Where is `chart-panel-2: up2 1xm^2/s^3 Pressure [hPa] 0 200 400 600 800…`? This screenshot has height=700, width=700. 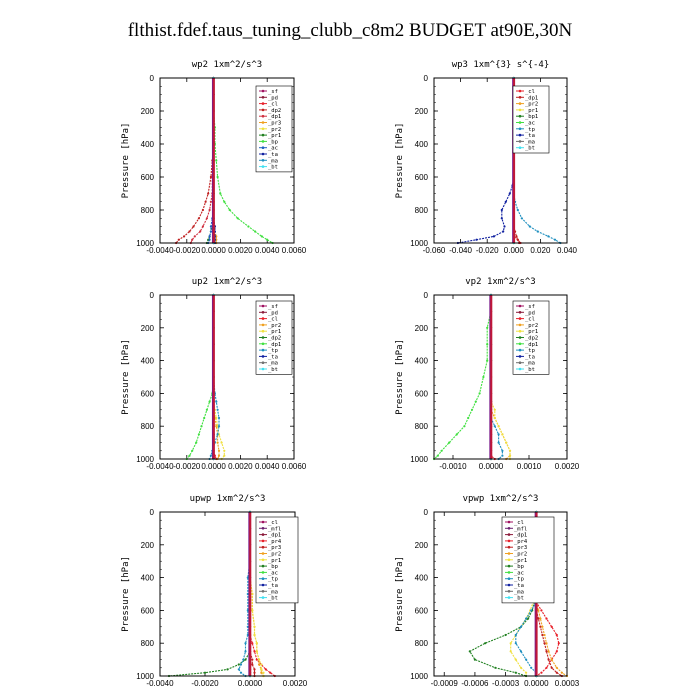
chart-panel-2: up2 1xm^2/s^3 Pressure [hPa] 0 200 400 600 800… is located at coordinates (214, 374).